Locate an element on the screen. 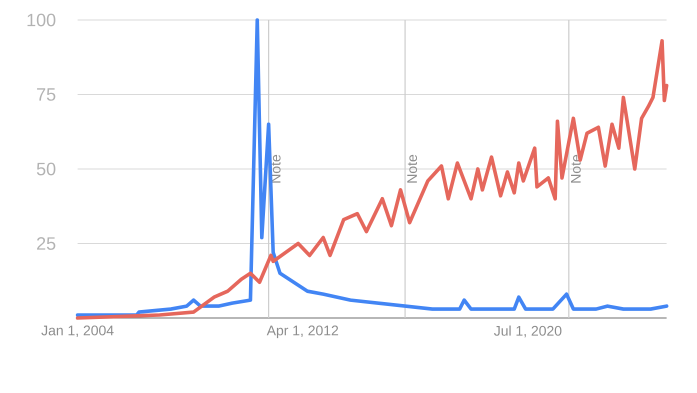 This screenshot has width=697, height=393. y-tick-label: 25 is located at coordinates (46, 243).